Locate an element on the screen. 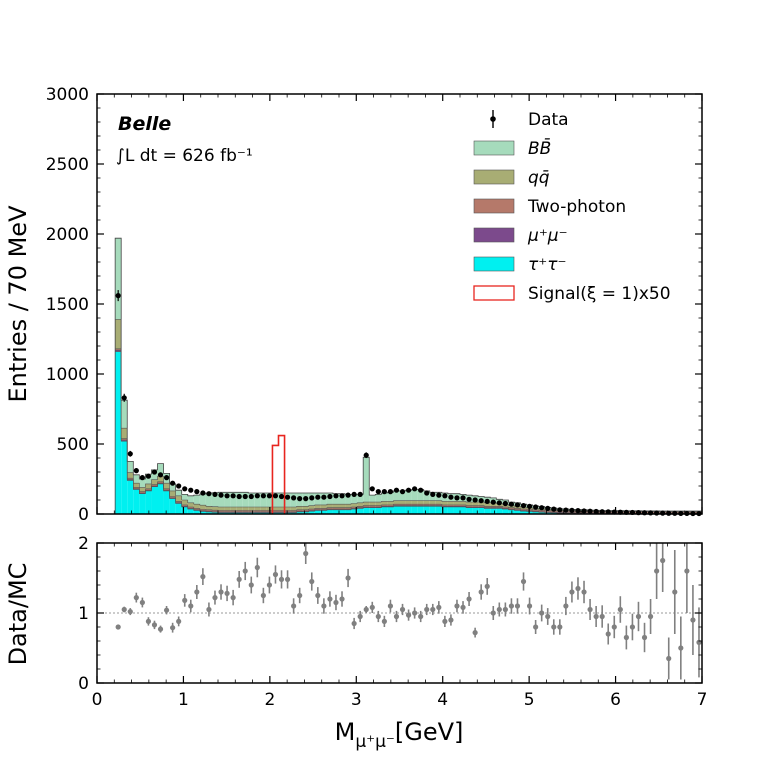  experiment-label: Belle is located at coordinates (144, 124).